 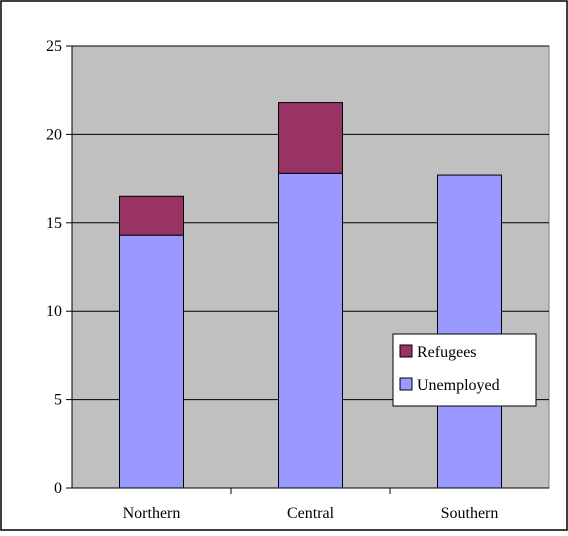 What do you see at coordinates (54, 311) in the screenshot?
I see `y-tick-label: 10` at bounding box center [54, 311].